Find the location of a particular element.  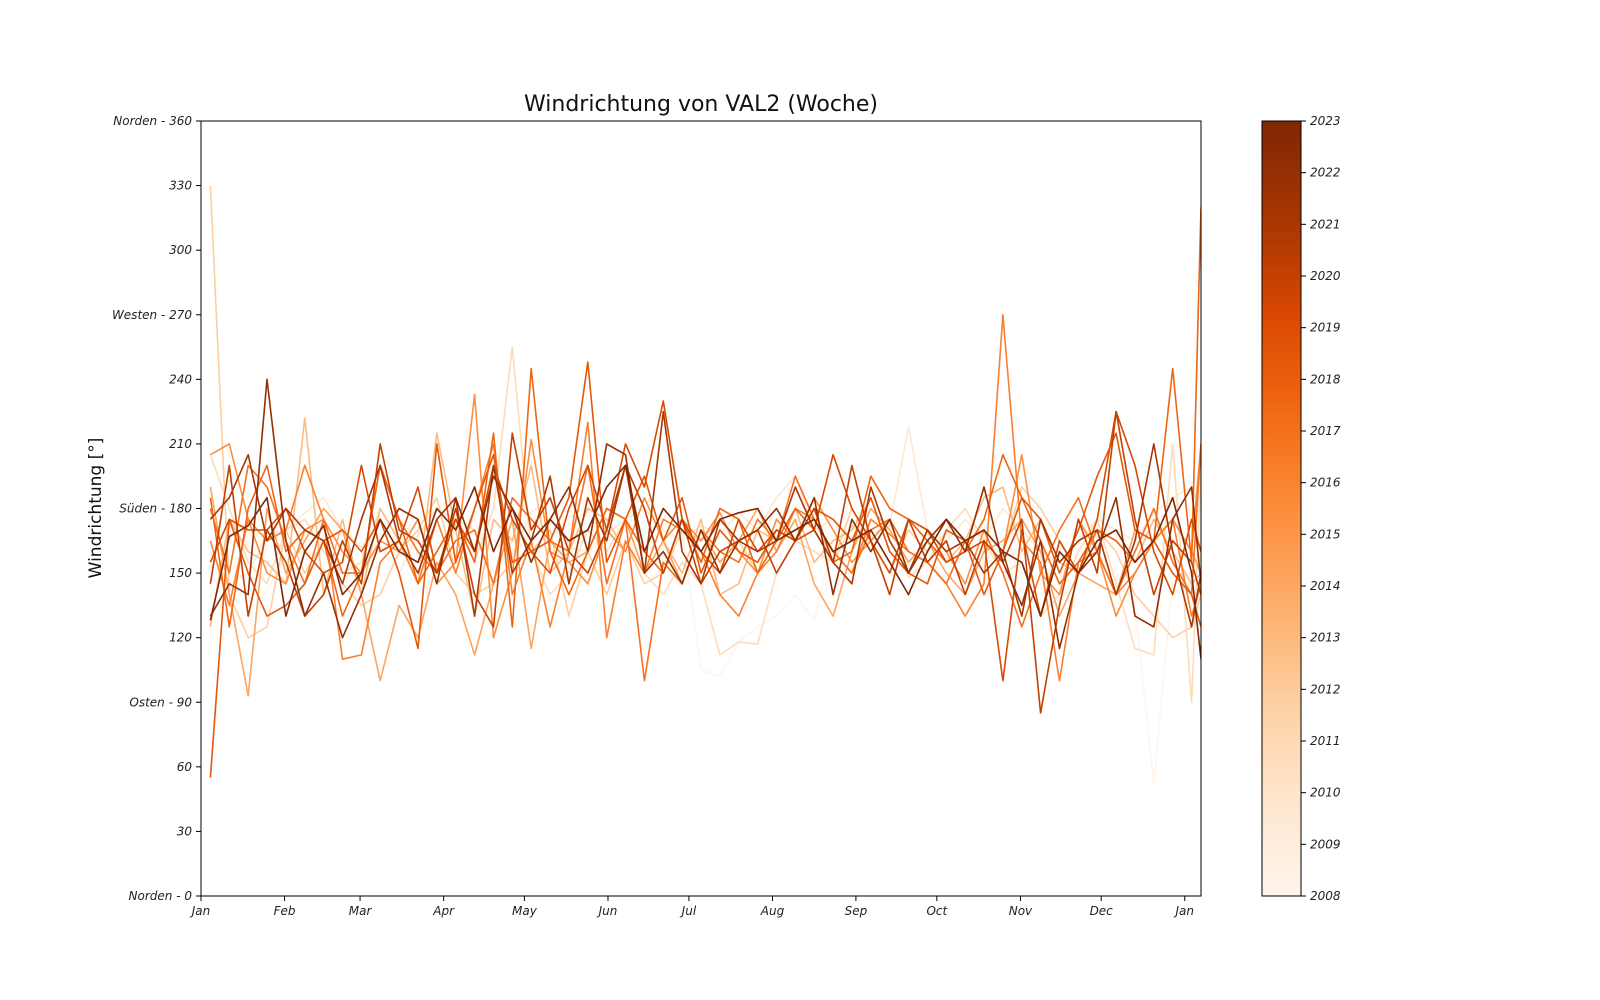

colorbar-tick-label: 2016 is located at coordinates (1325, 483).